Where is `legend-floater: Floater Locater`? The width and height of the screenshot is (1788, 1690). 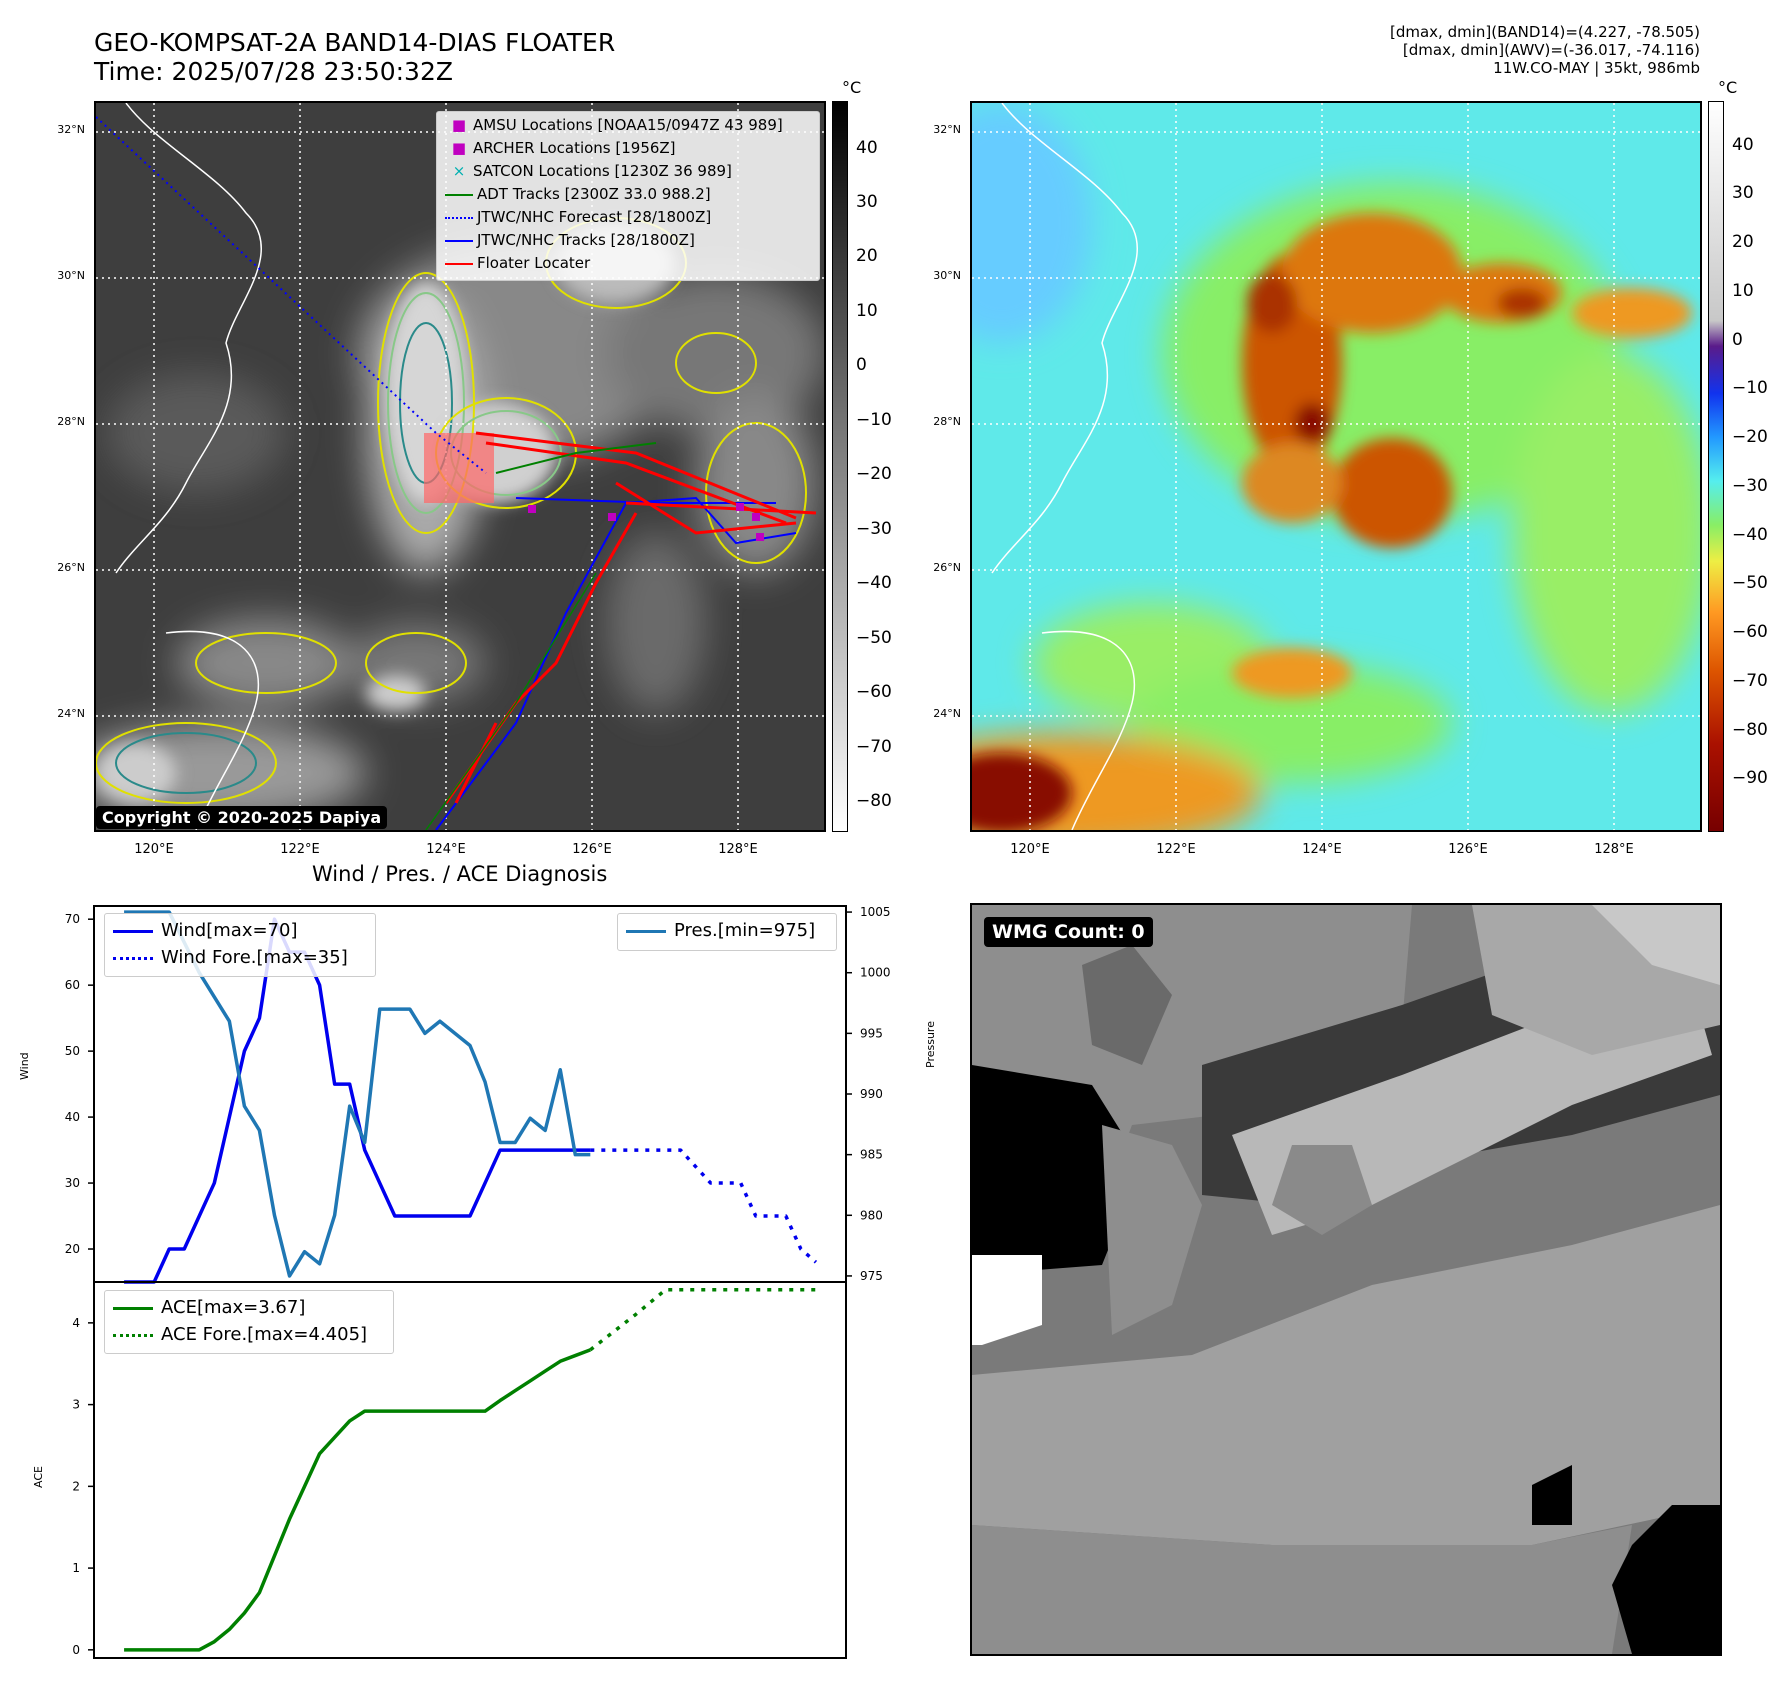 legend-floater: Floater Locater is located at coordinates (517, 263).